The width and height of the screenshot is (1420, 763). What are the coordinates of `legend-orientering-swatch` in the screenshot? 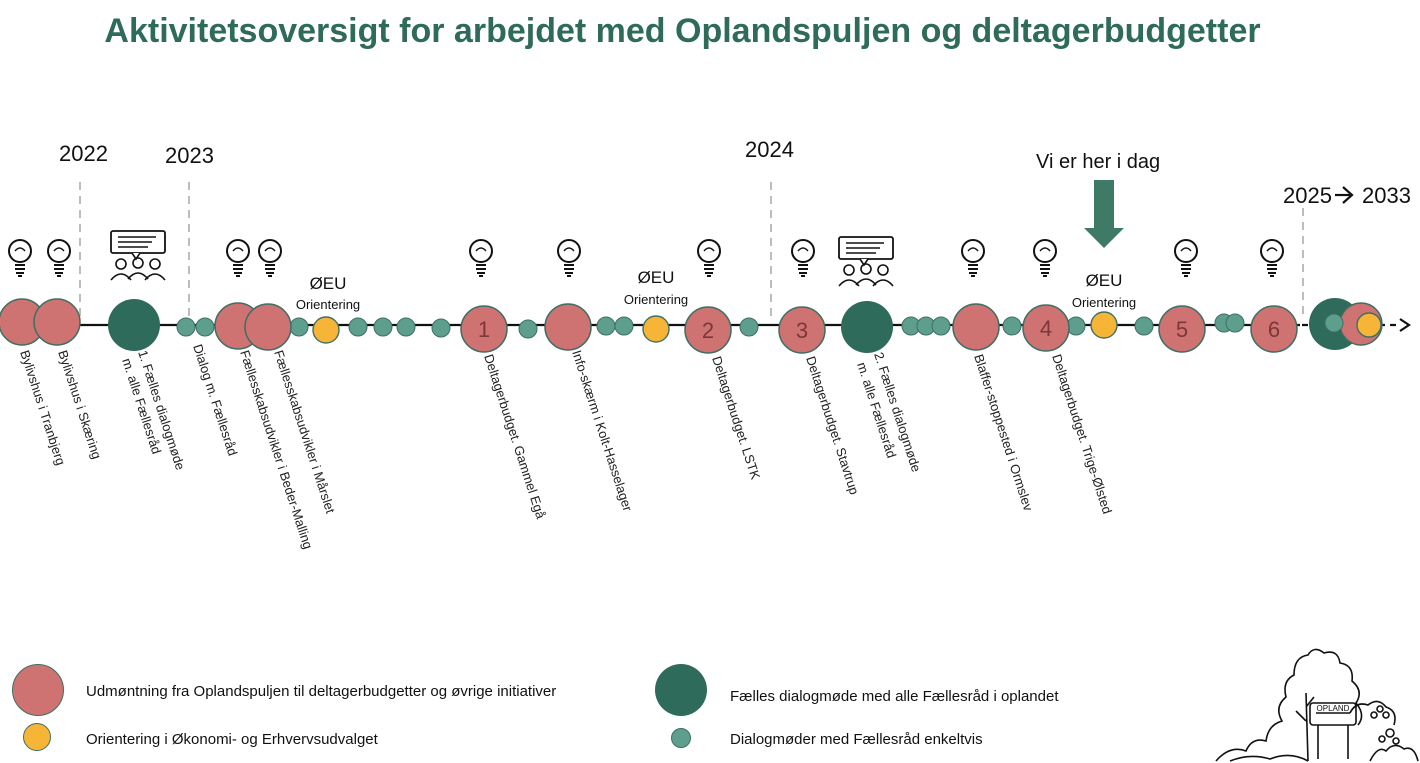 It's located at (37, 737).